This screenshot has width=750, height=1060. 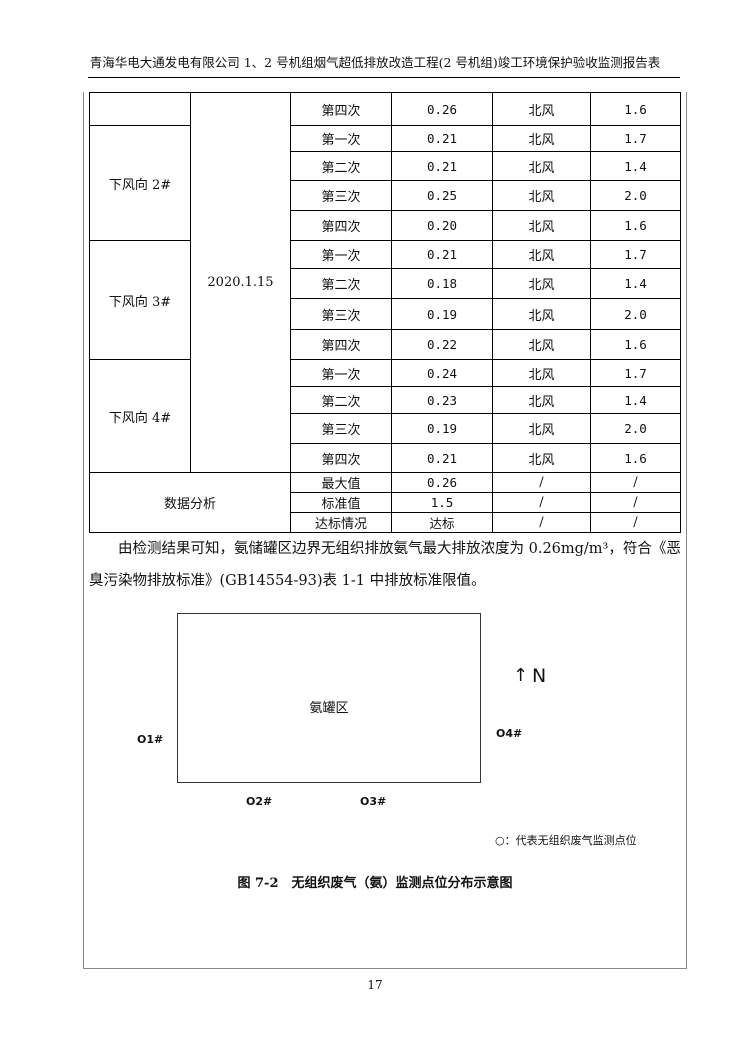 I want to click on table-row: 第四次 0.20 北风 1.6, so click(x=385, y=225).